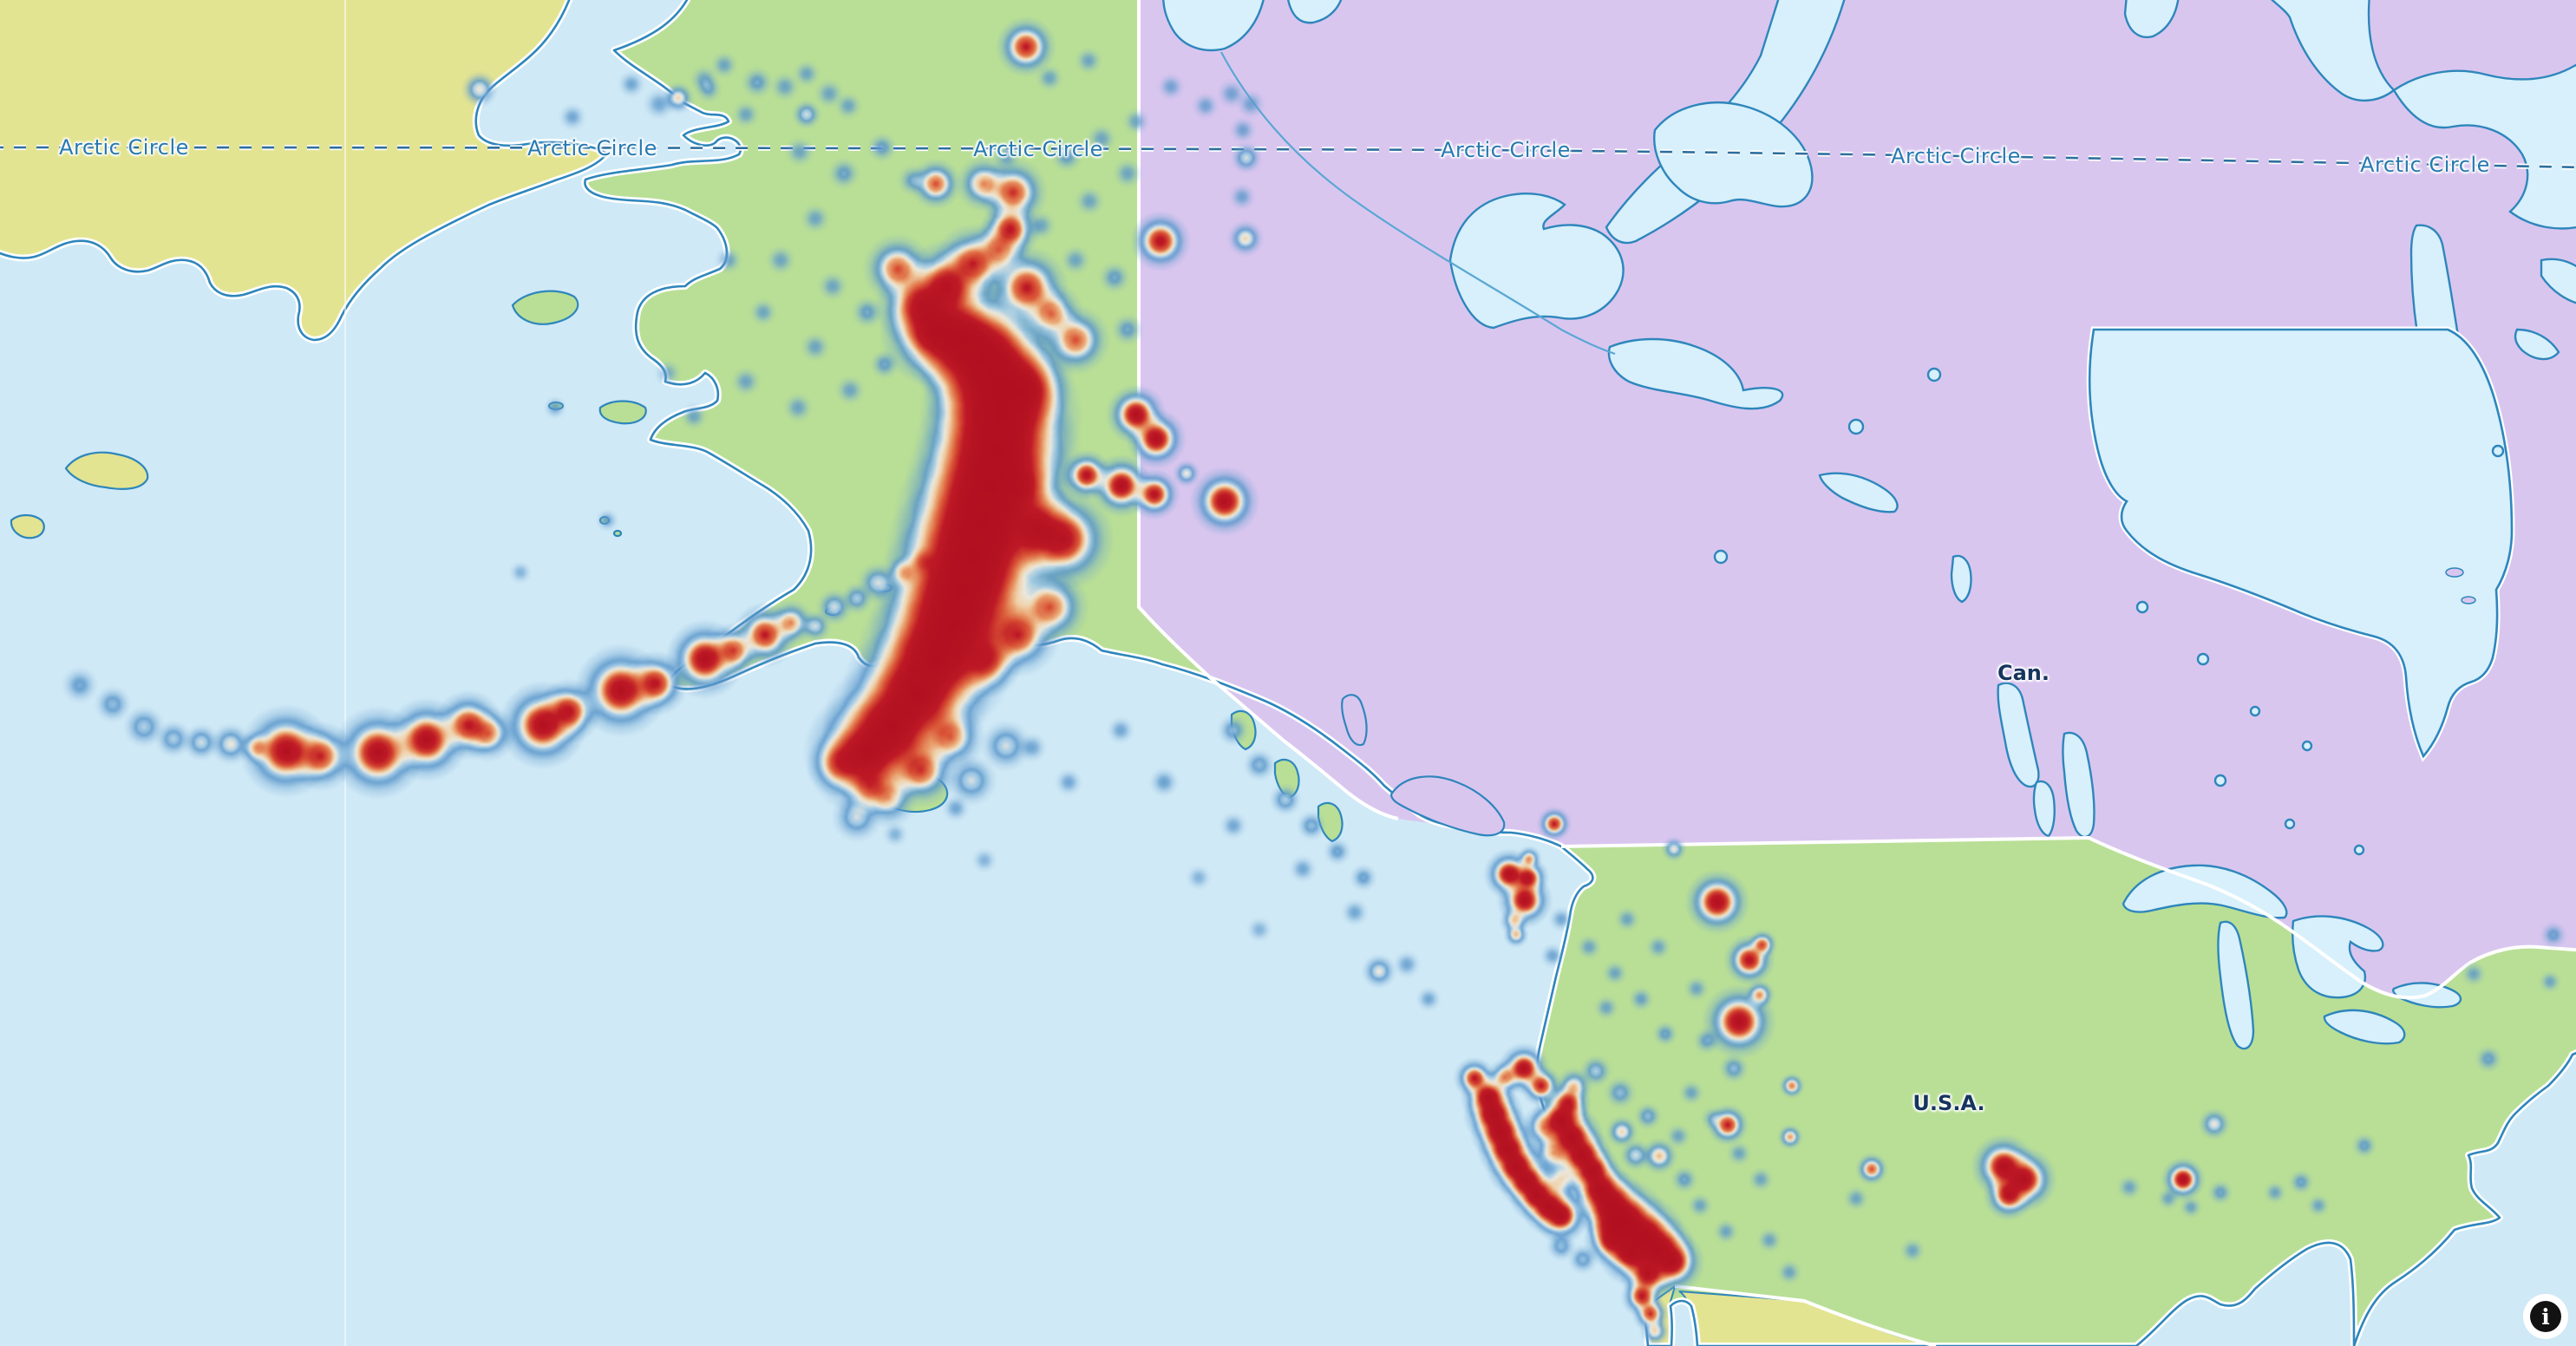 The height and width of the screenshot is (1346, 2576). I want to click on info-icon-glyph: i, so click(2545, 1317).